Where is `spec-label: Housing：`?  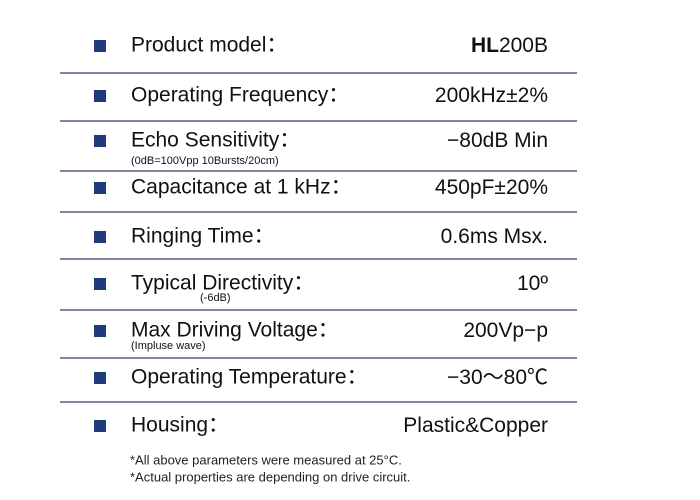
spec-label: Housing： is located at coordinates (180, 425).